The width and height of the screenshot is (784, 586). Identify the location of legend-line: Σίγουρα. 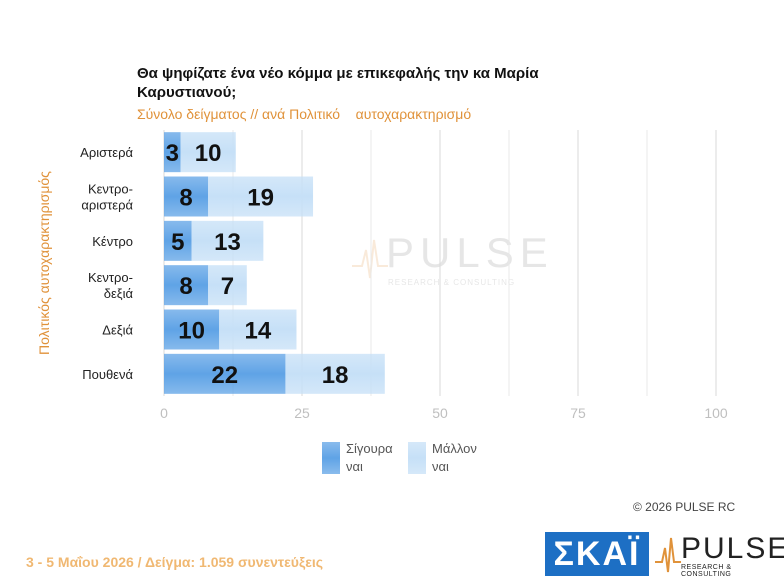
(369, 448).